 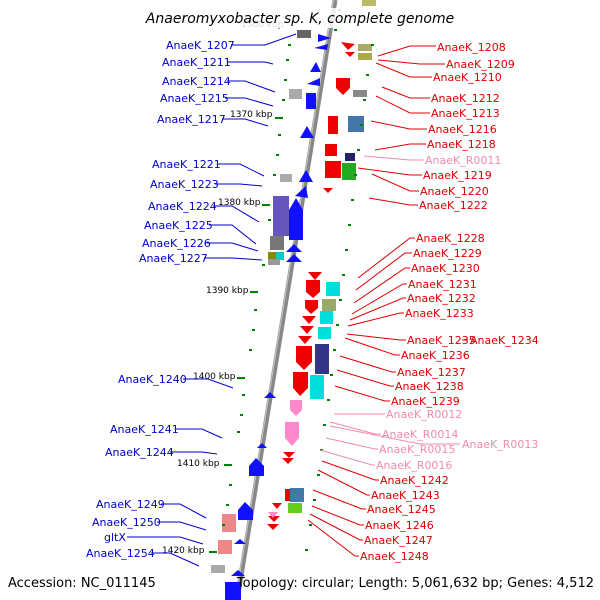 I want to click on gene-label: AnaeK_1246, so click(x=399, y=525).